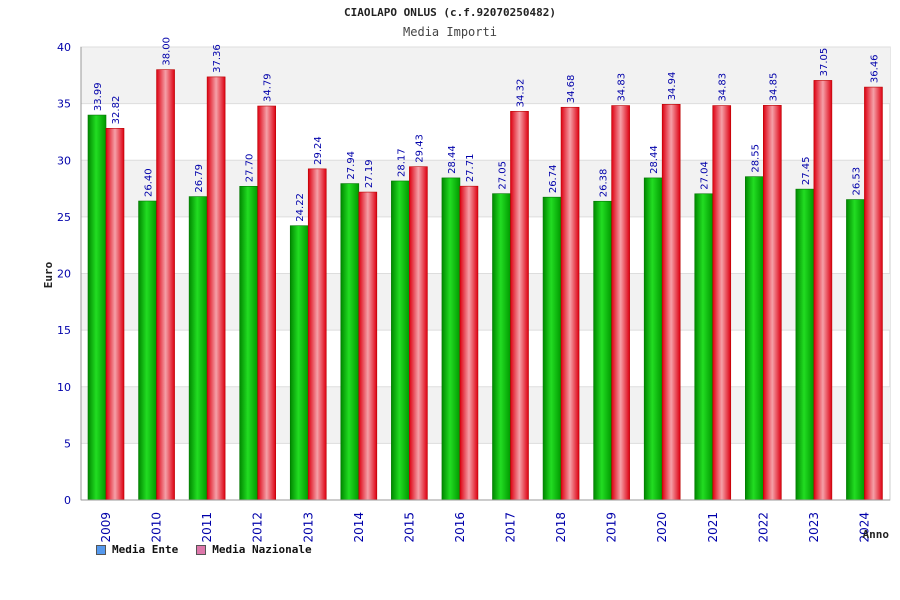  Describe the element at coordinates (553, 179) in the screenshot. I see `data-label: 26.74` at that location.